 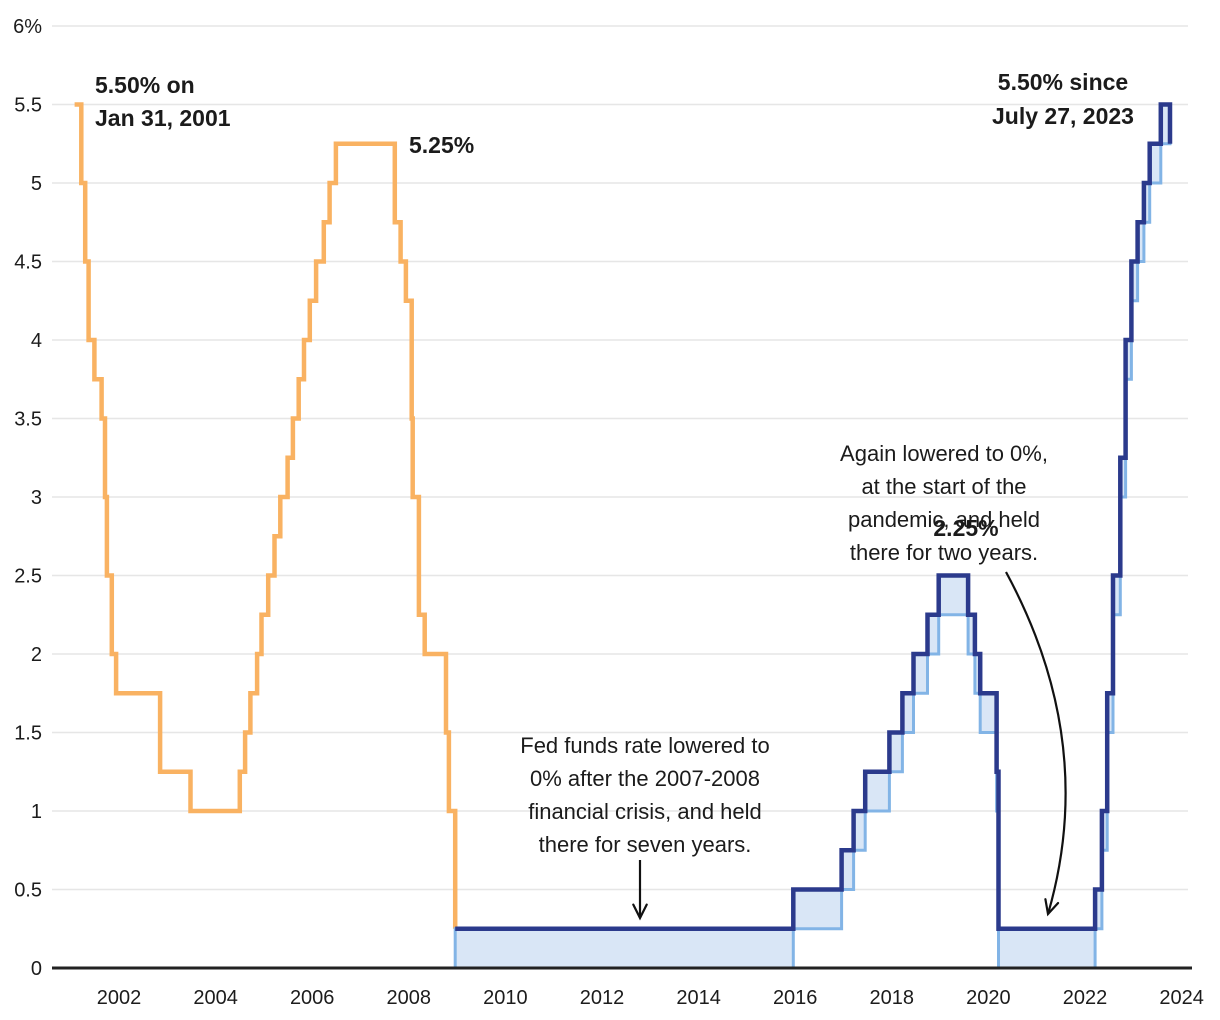 I want to click on gfc-arrow-head, so click(x=640, y=912).